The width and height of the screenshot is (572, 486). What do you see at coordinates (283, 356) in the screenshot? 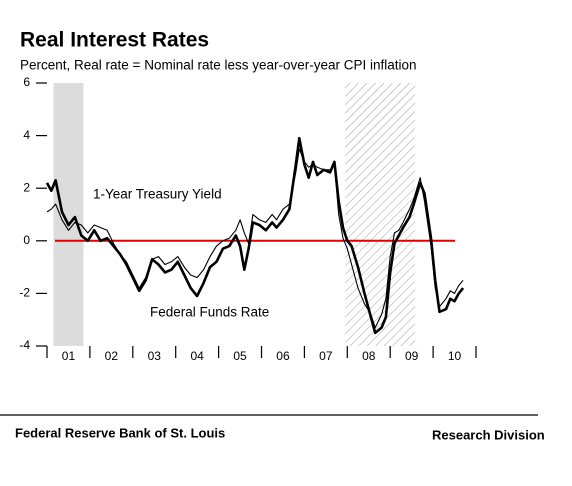
I see `x-tick-label: 06` at bounding box center [283, 356].